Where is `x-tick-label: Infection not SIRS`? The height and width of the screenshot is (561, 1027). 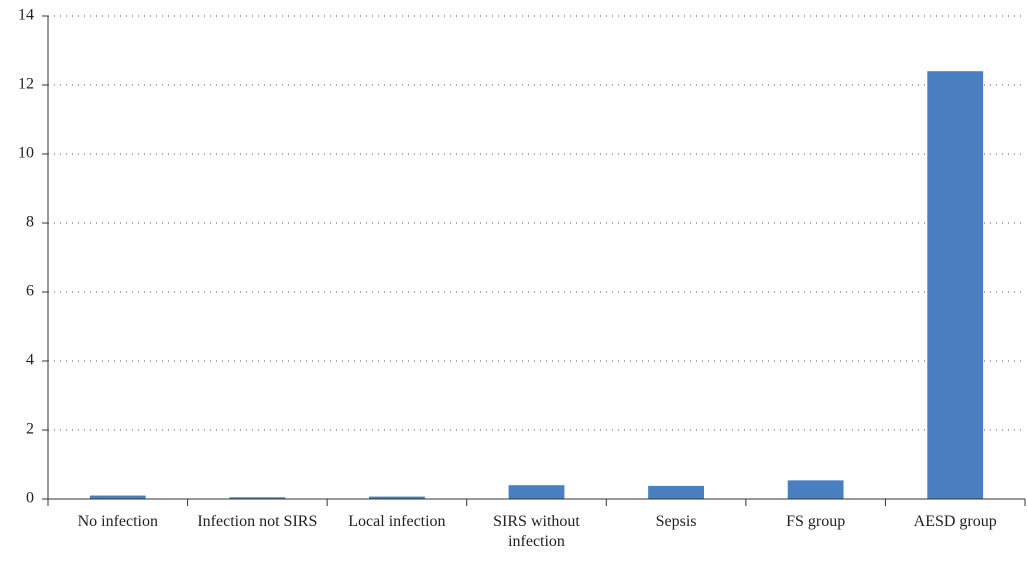
x-tick-label: Infection not SIRS is located at coordinates (257, 521).